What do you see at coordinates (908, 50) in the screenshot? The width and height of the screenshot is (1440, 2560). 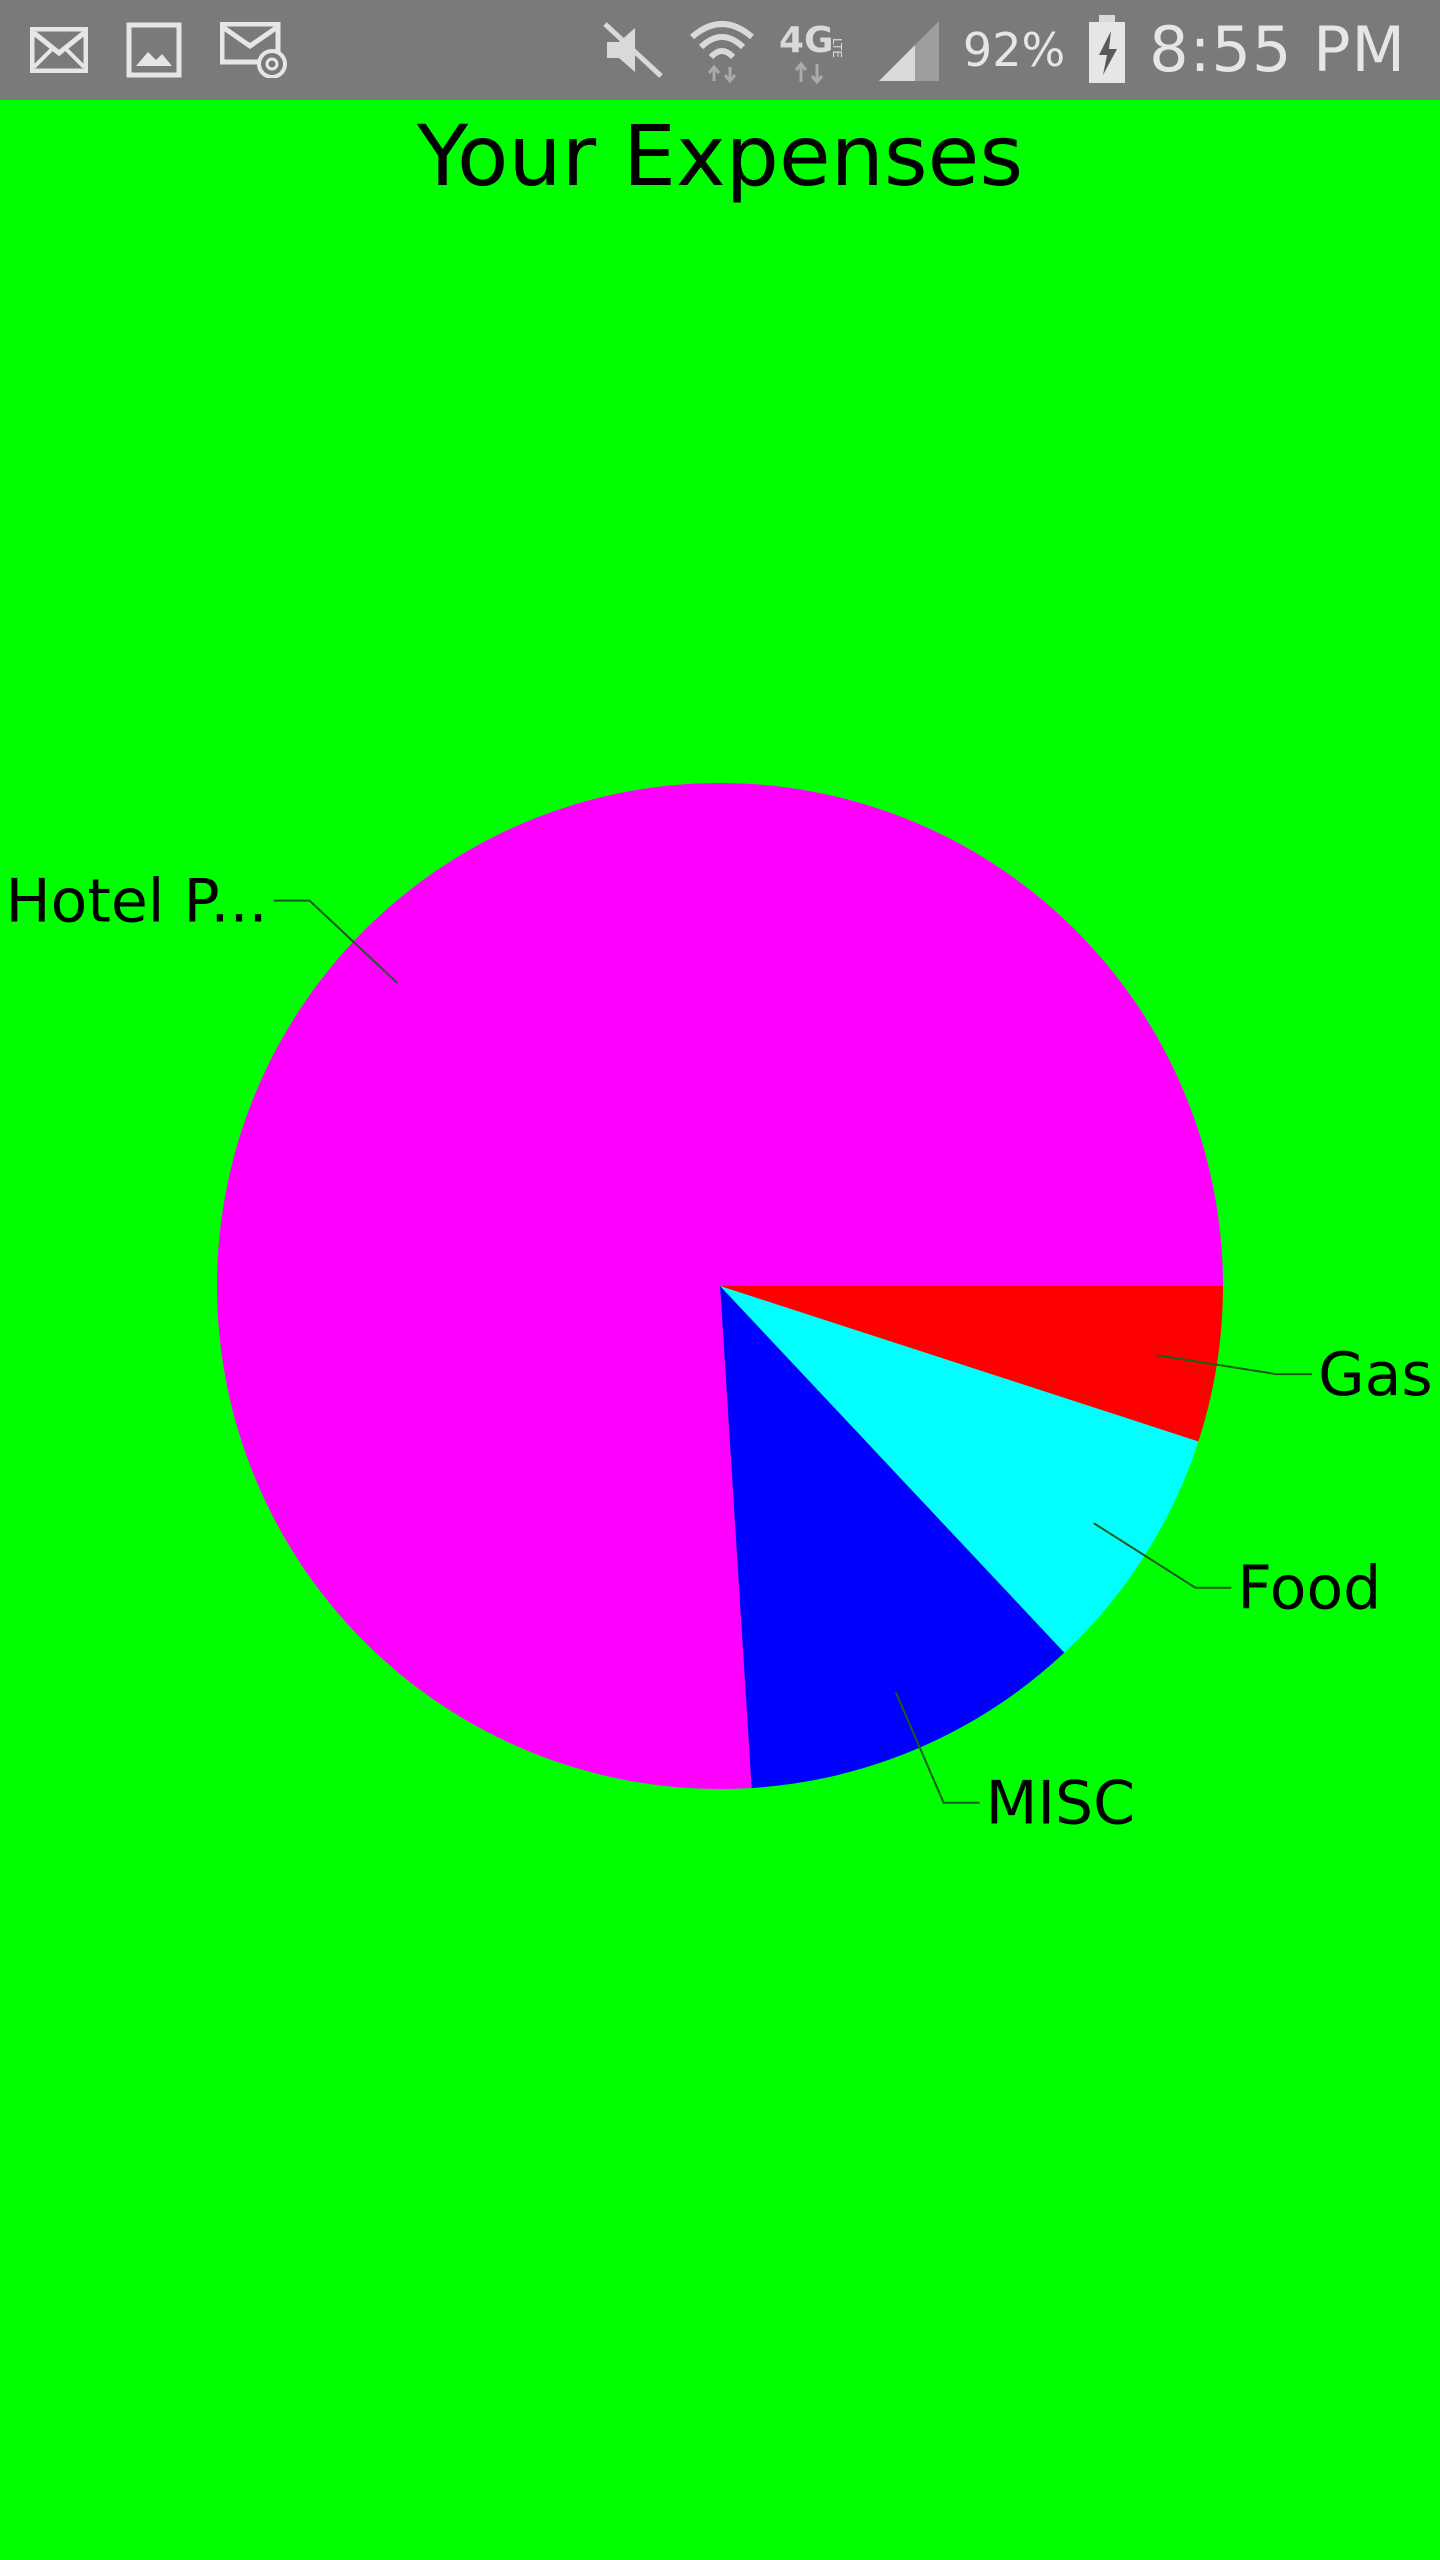 I see `signal-icon` at bounding box center [908, 50].